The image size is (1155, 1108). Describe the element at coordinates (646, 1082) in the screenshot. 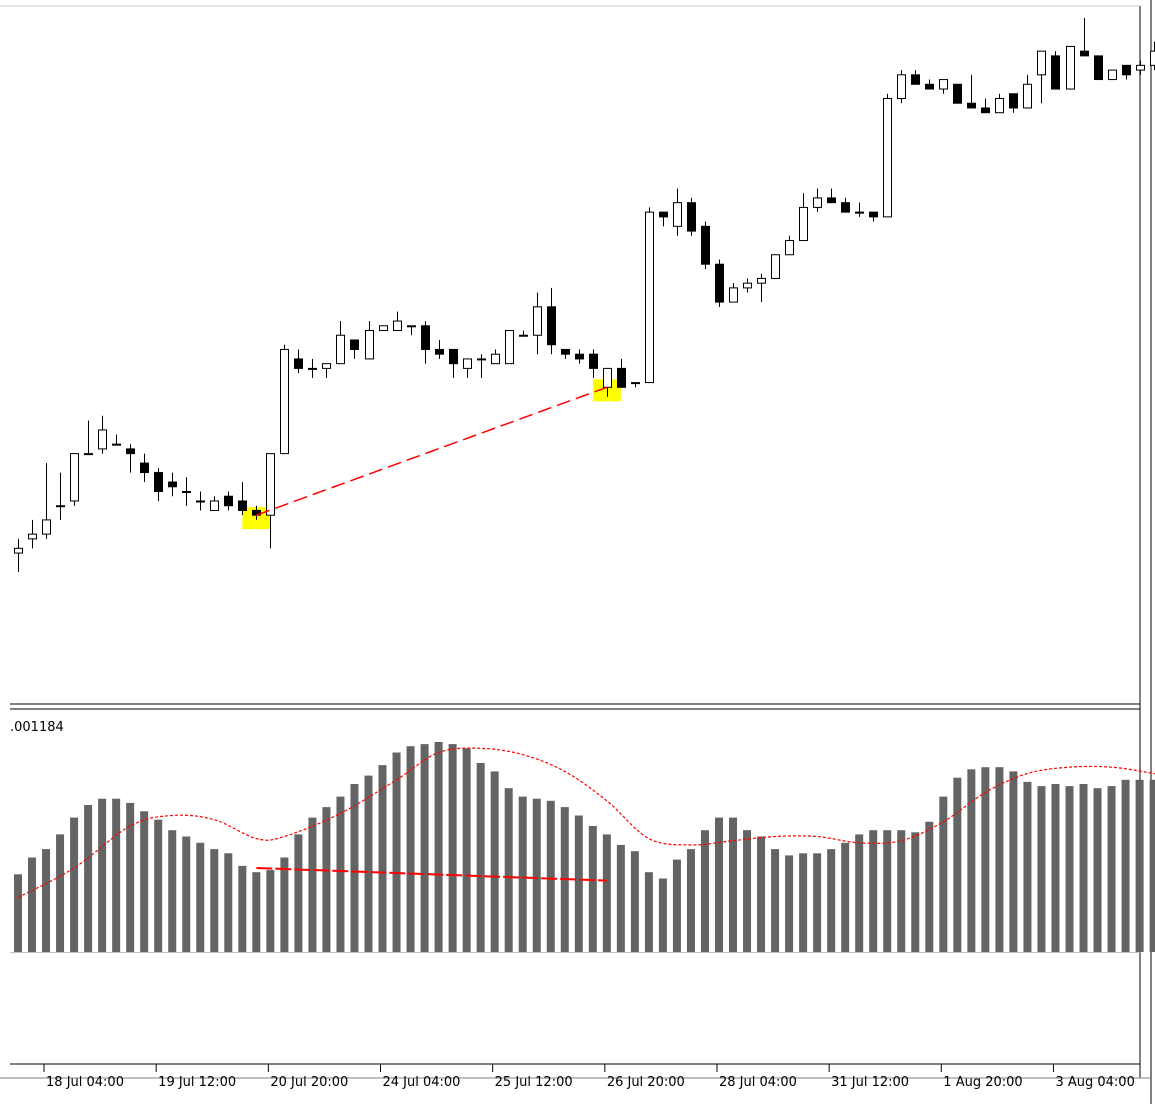

I see `time-axis-label: 26 Jul 20:00` at that location.